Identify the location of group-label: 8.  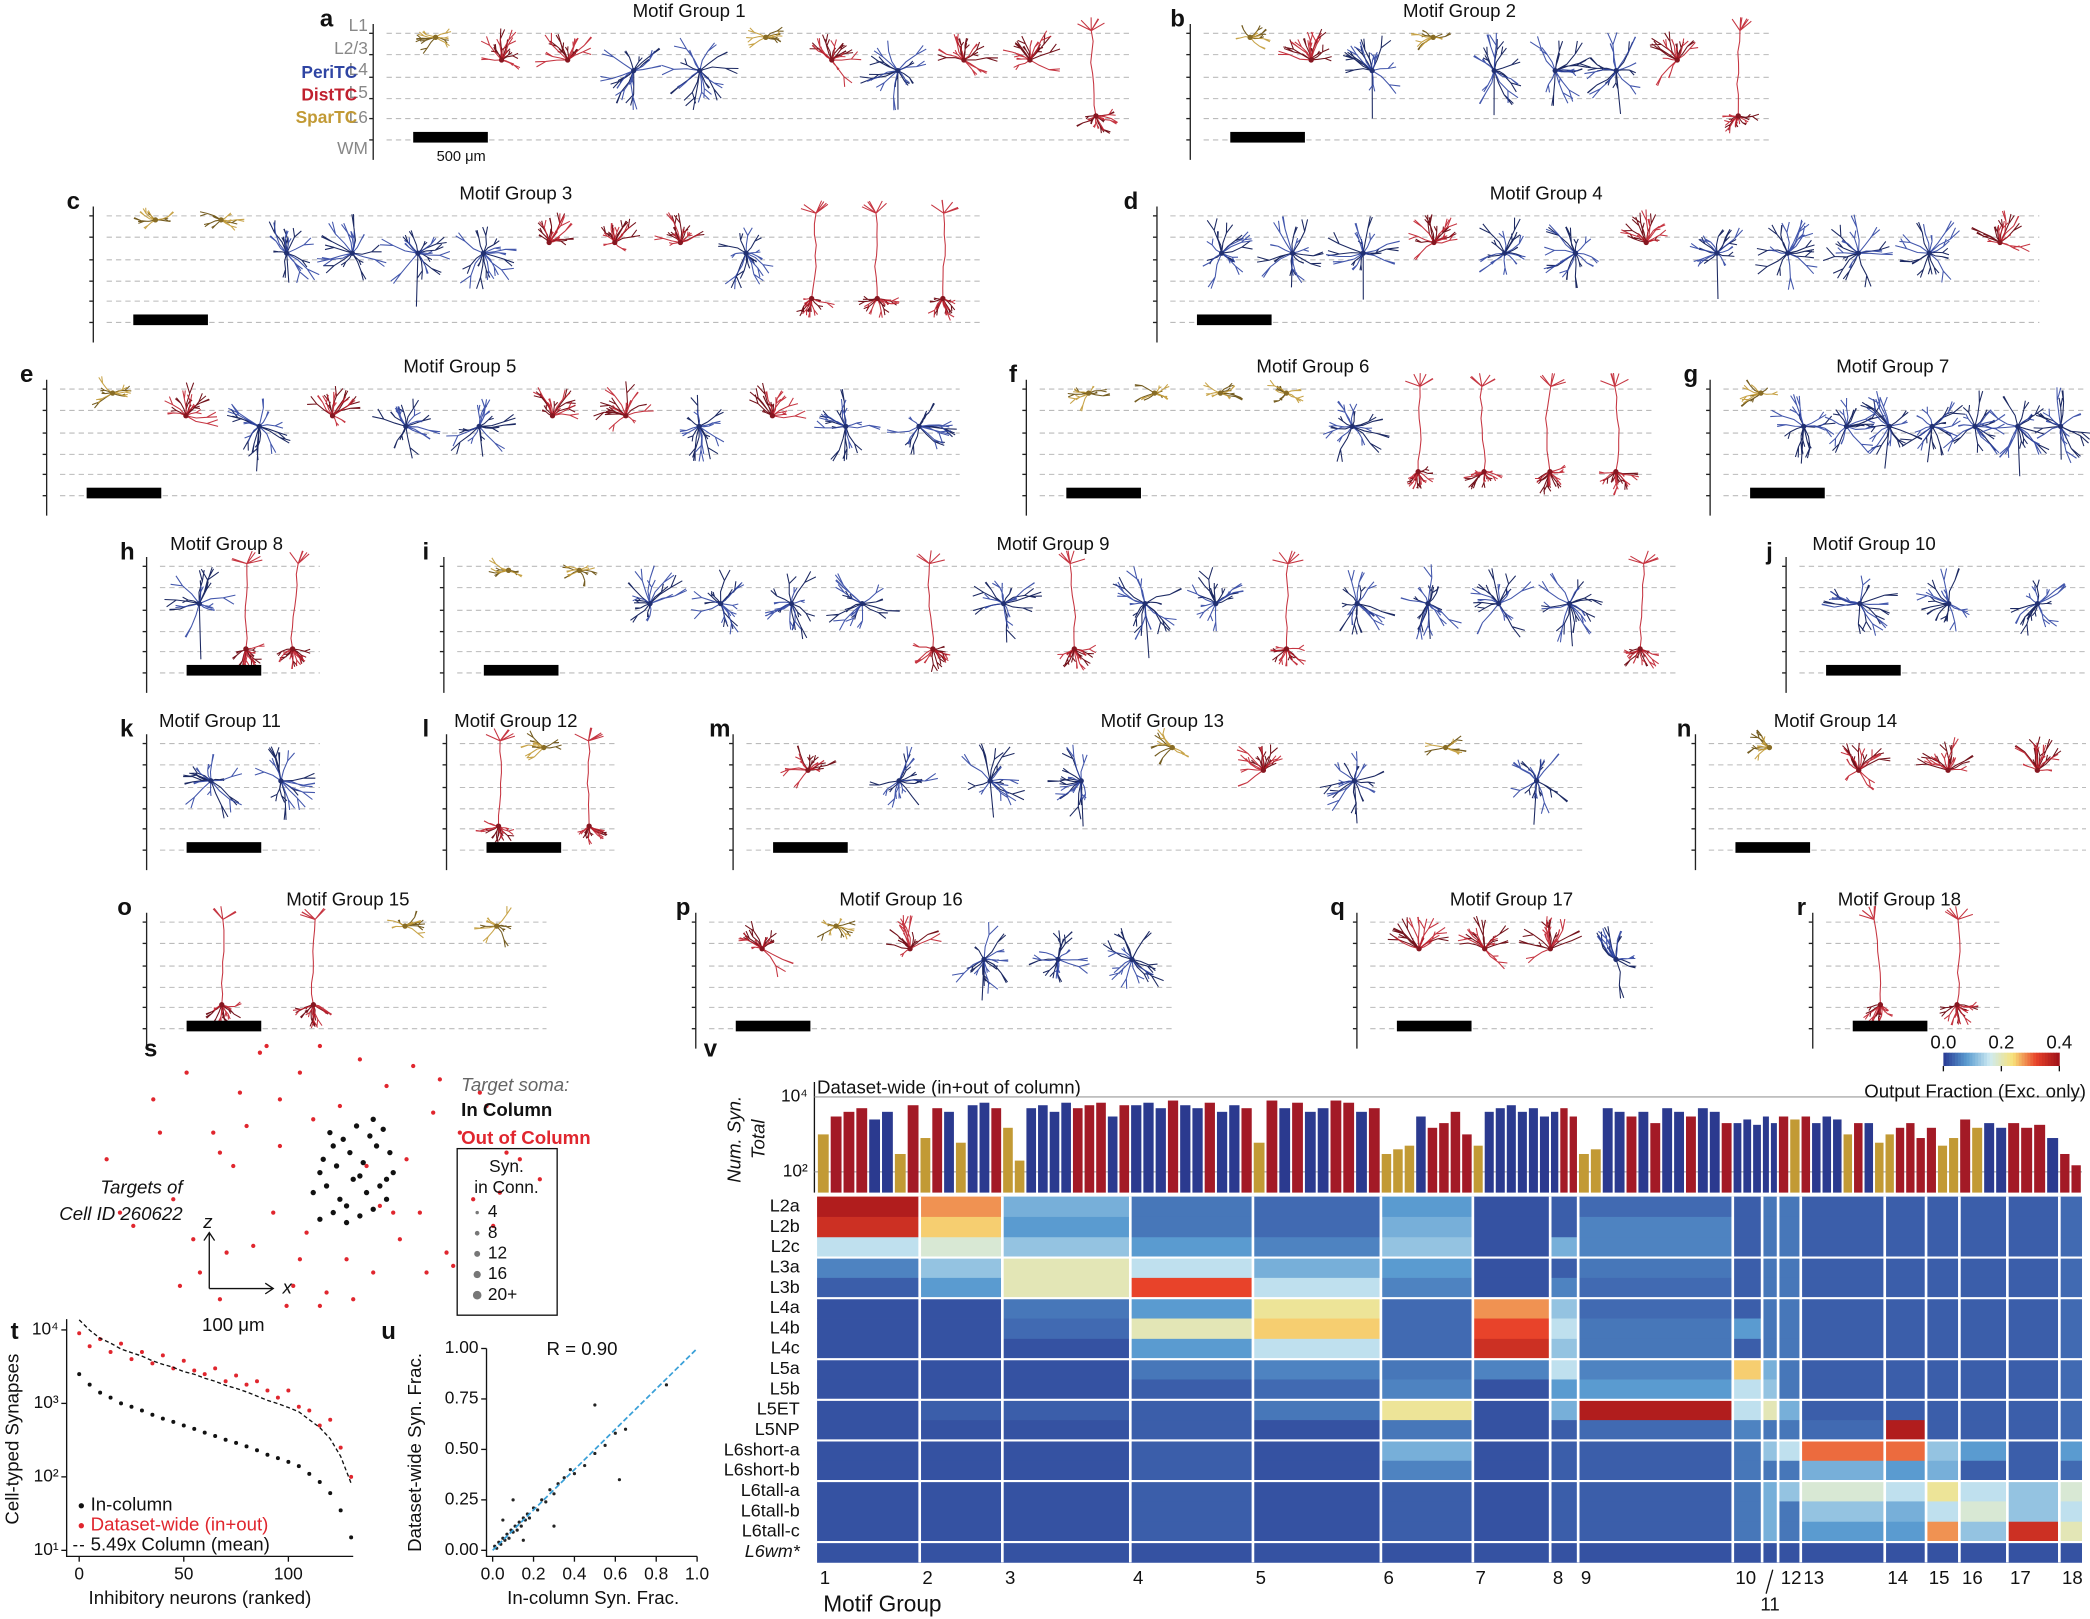
(1558, 1577).